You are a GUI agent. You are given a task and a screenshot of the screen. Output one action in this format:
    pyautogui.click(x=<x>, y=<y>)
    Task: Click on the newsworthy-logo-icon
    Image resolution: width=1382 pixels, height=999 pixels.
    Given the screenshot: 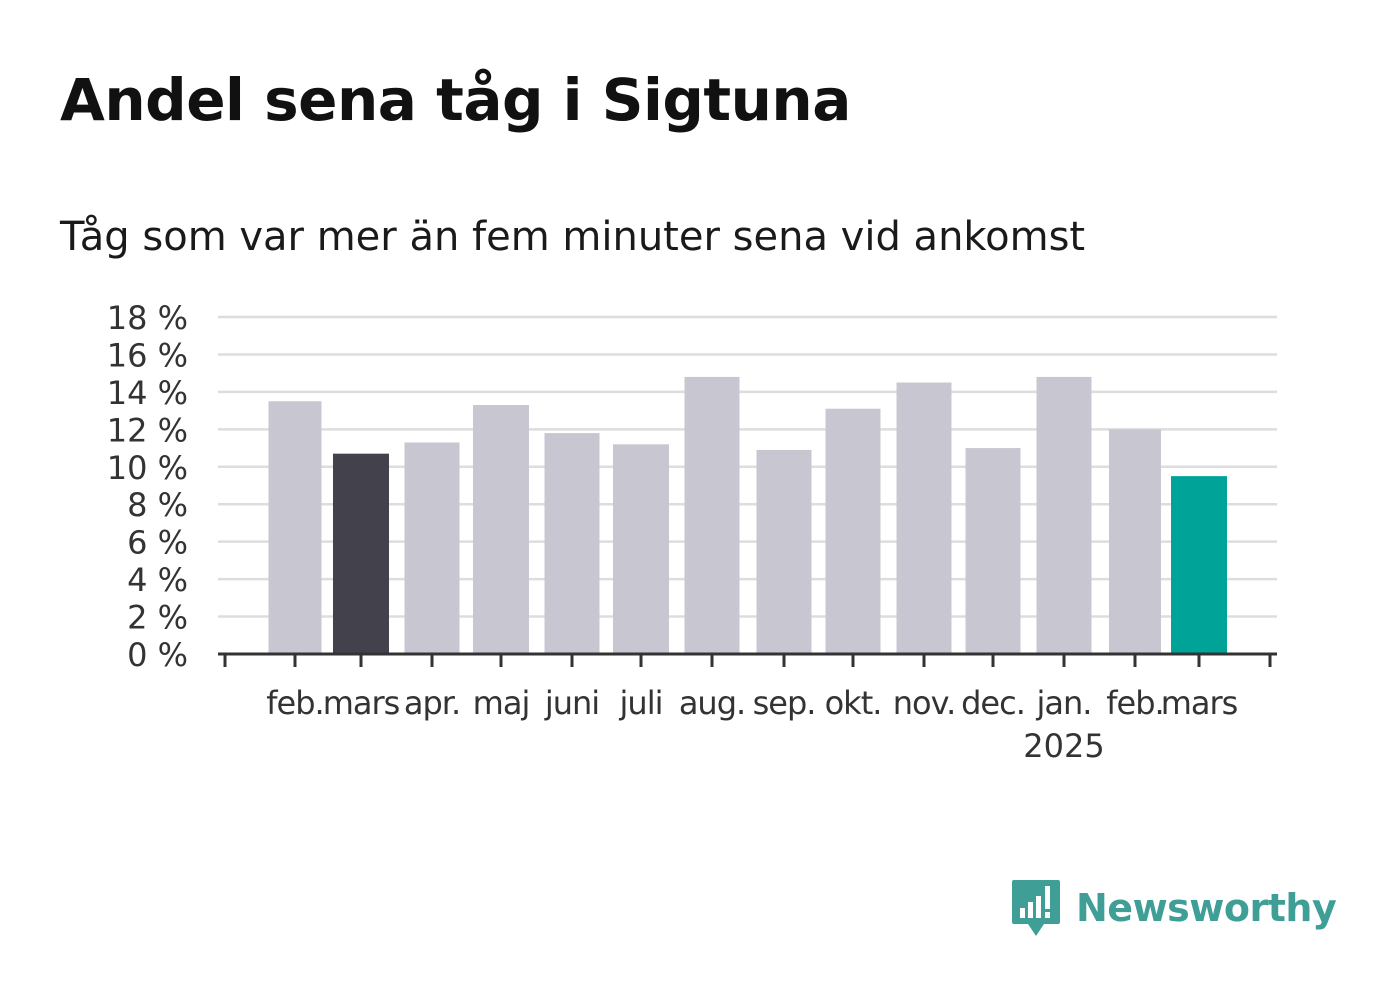 What is the action you would take?
    pyautogui.click(x=1036, y=908)
    